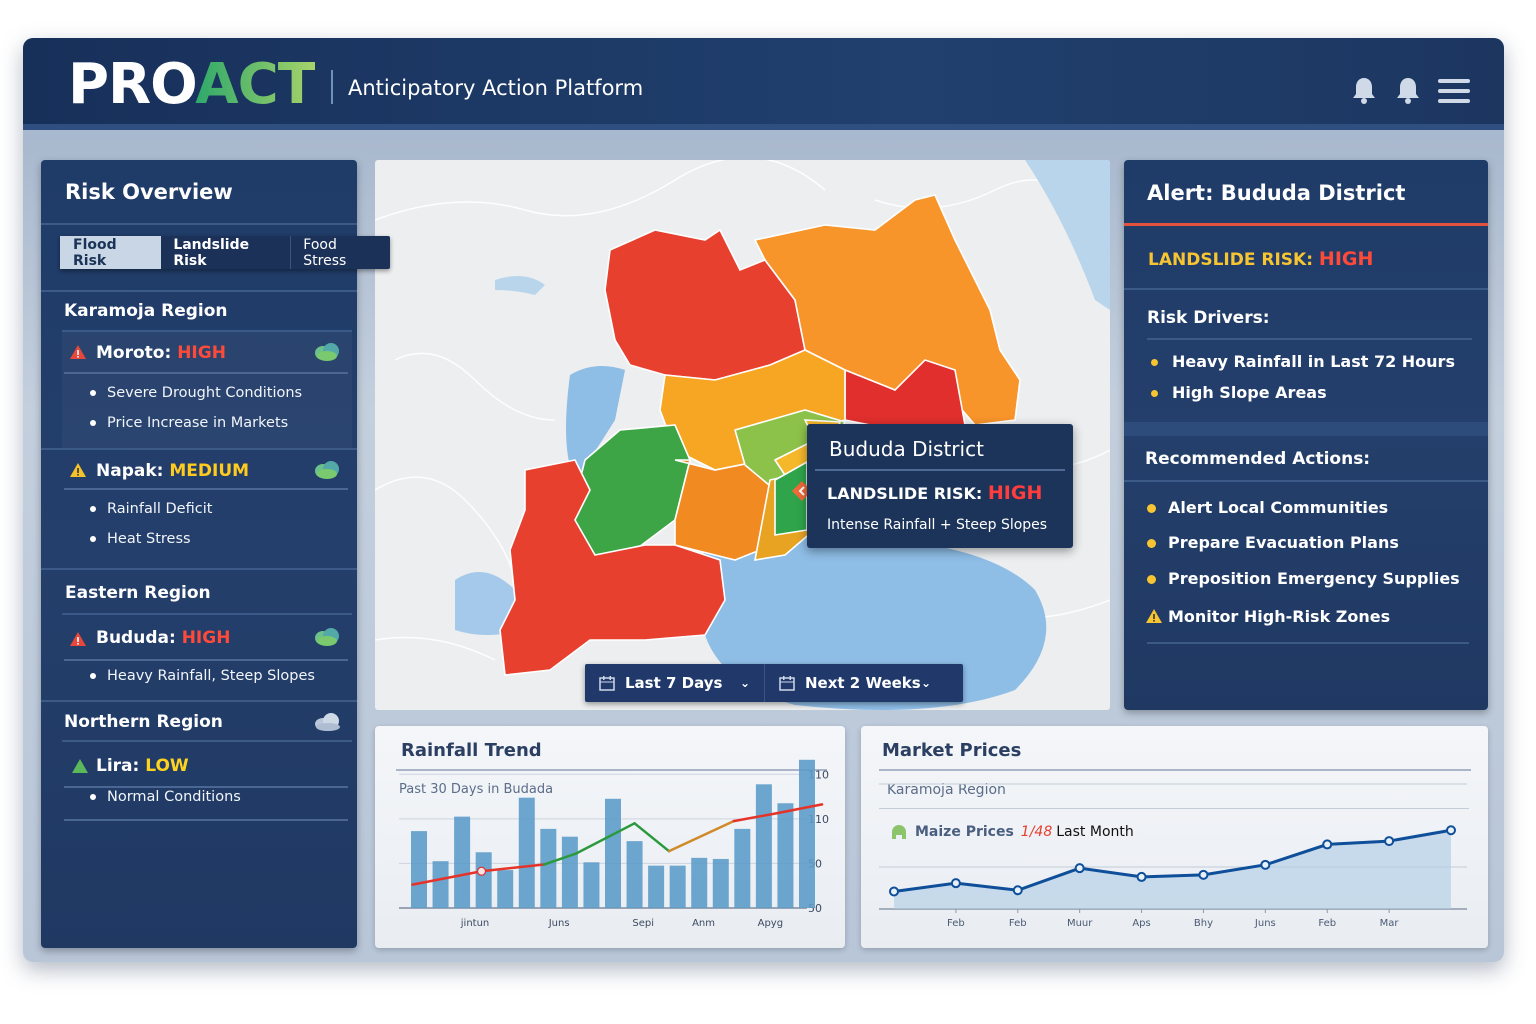 This screenshot has width=1536, height=1024. What do you see at coordinates (1036, 832) in the screenshot?
I see `legend-change: 1/48` at bounding box center [1036, 832].